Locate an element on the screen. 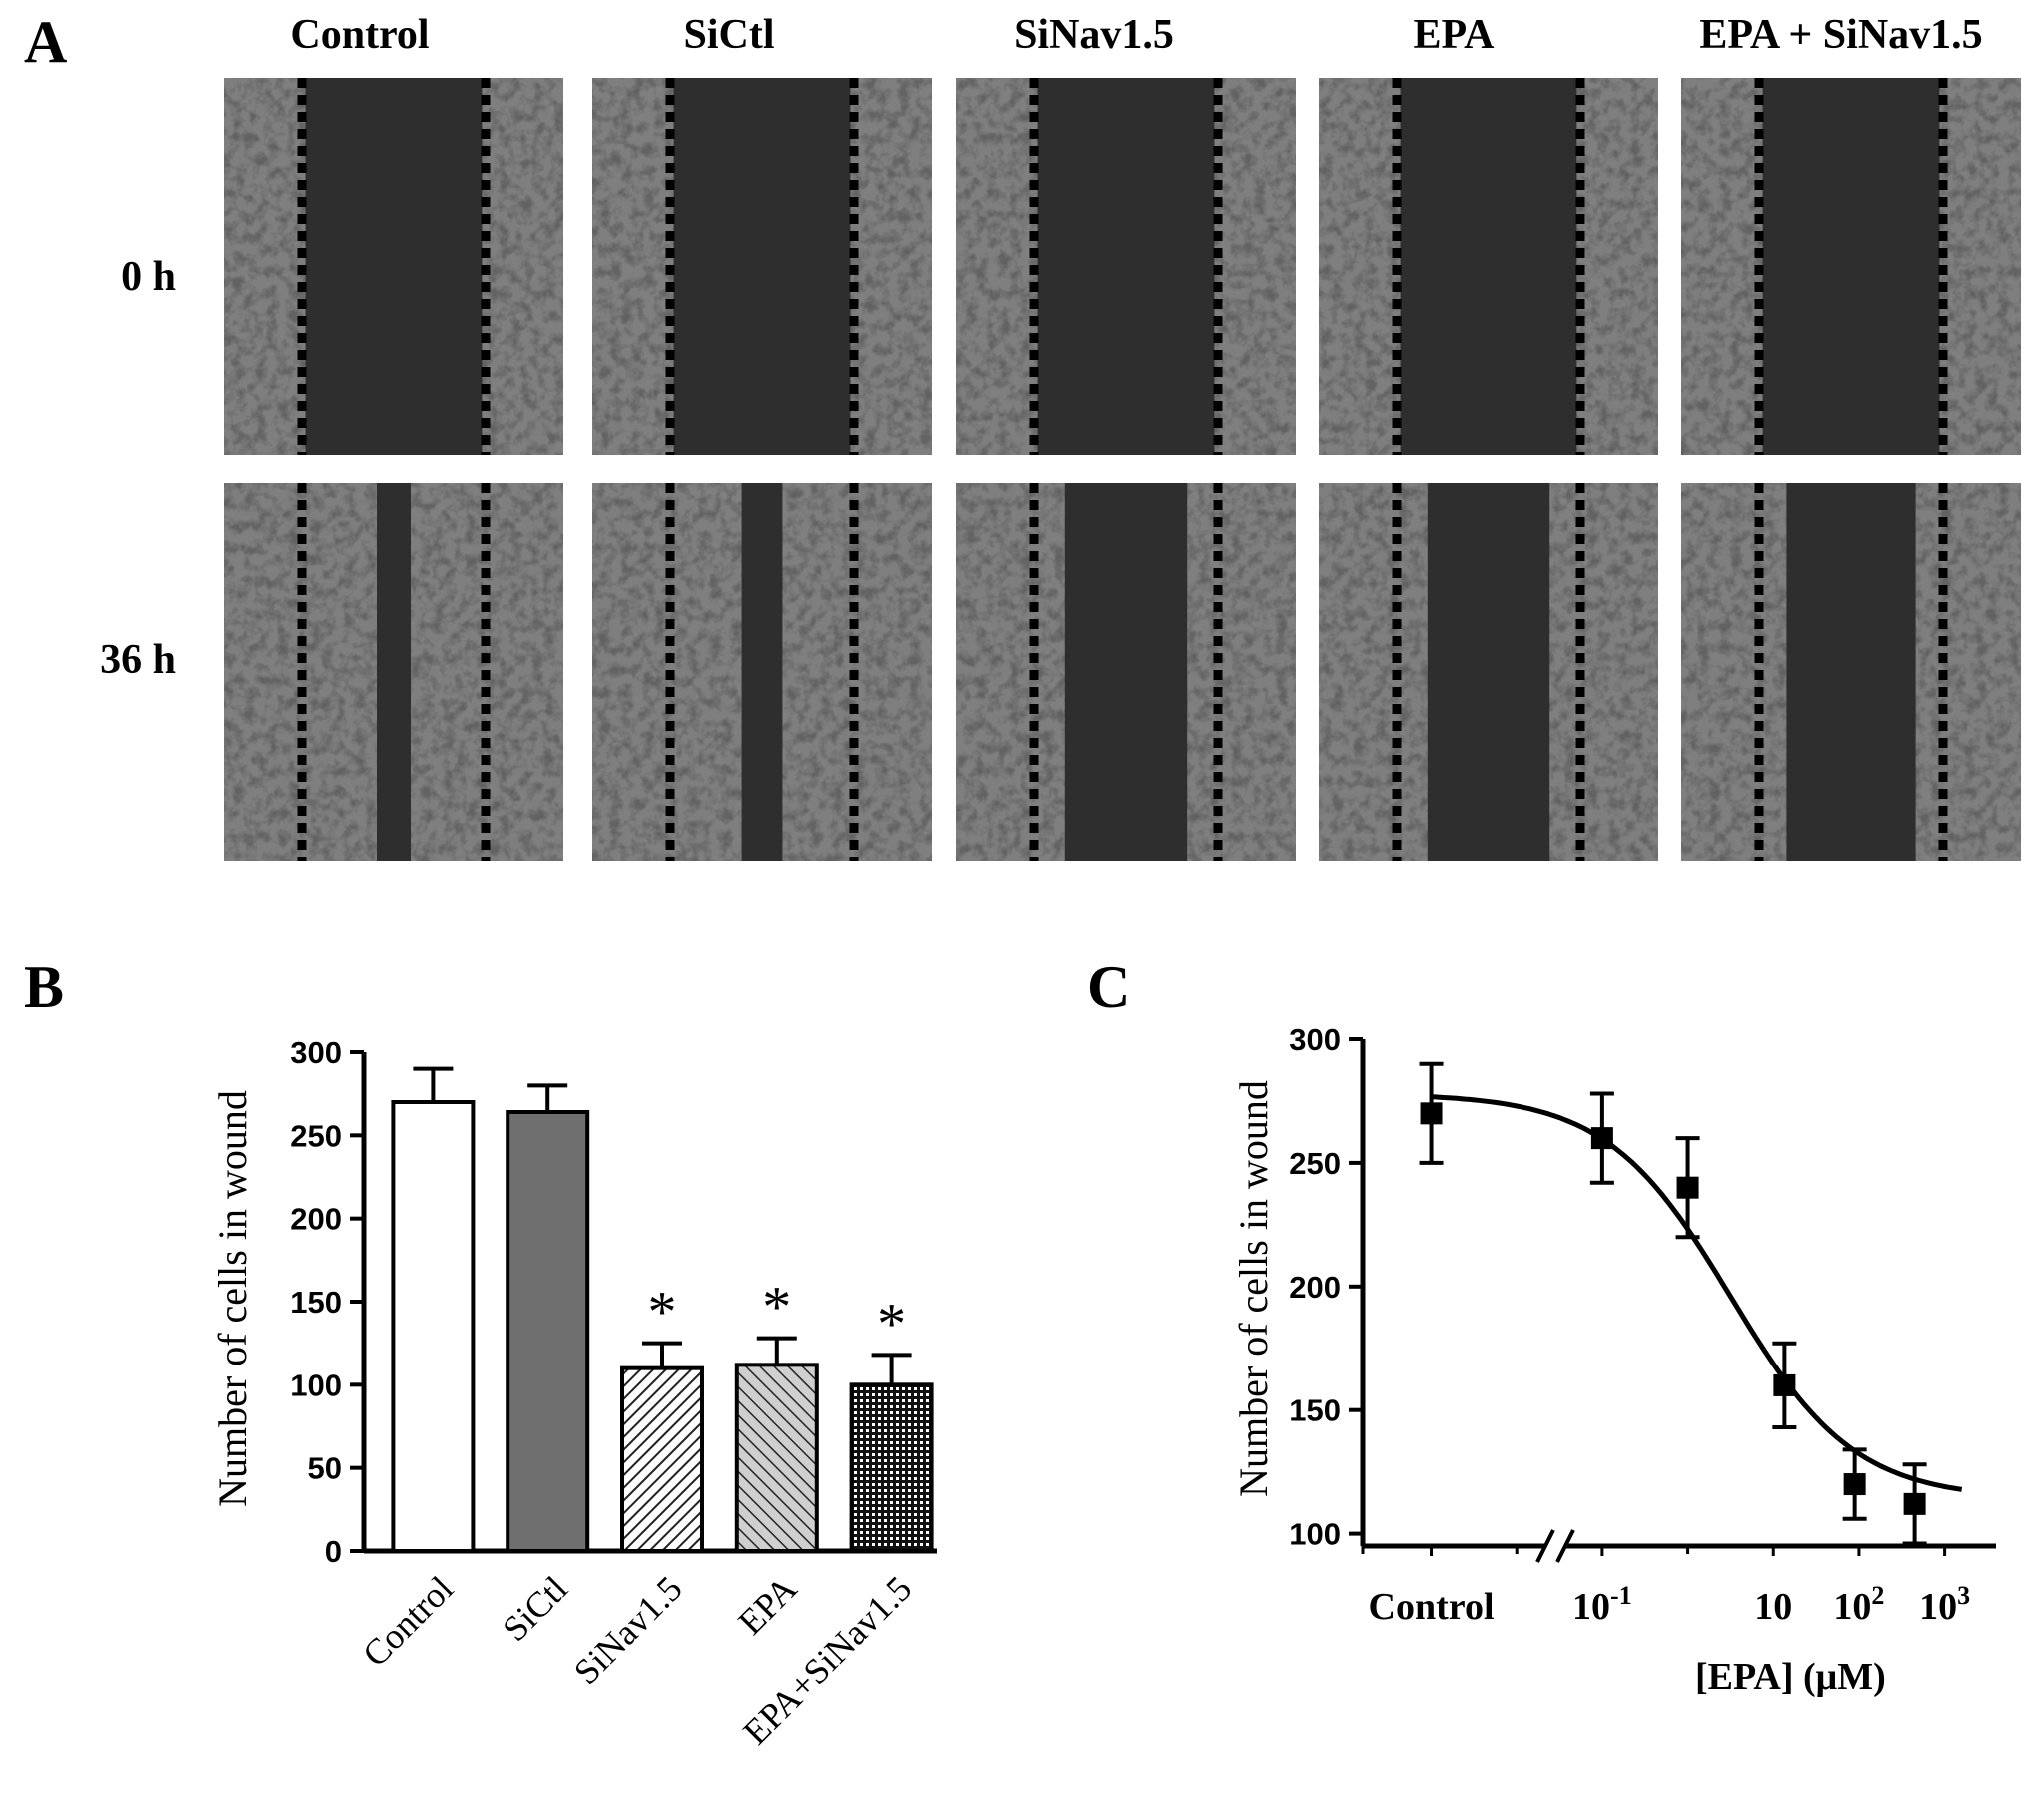 The width and height of the screenshot is (2029, 1820). x-tick-exponent: -1 is located at coordinates (1621, 1595).